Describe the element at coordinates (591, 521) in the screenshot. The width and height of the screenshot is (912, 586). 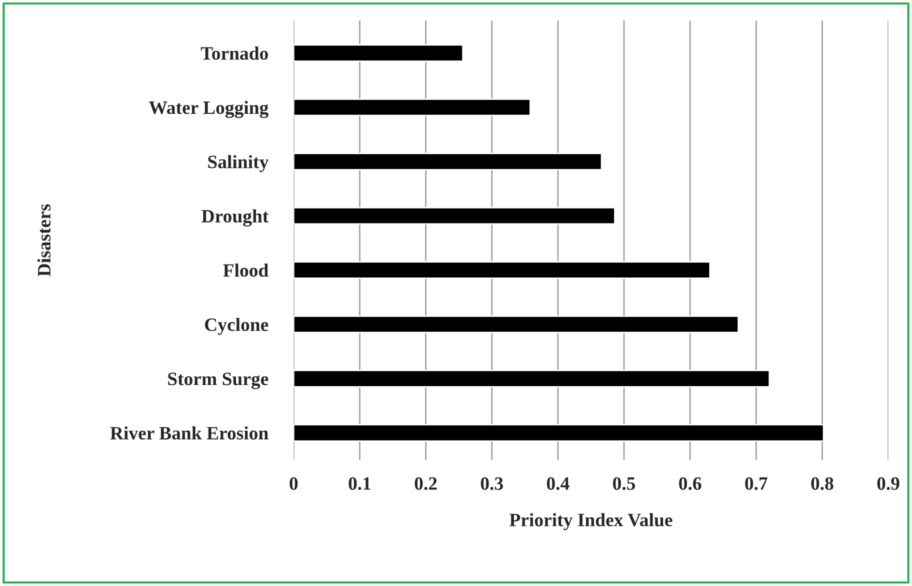
I see `x-axis-title: Priority Index Value` at that location.